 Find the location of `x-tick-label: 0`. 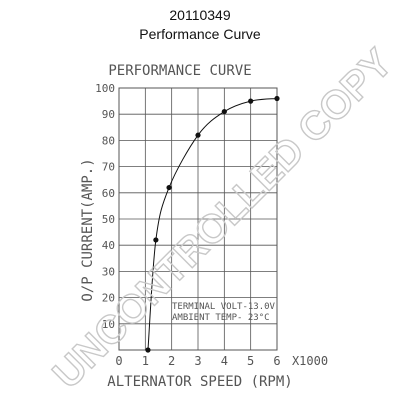

x-tick-label: 0 is located at coordinates (118, 361).